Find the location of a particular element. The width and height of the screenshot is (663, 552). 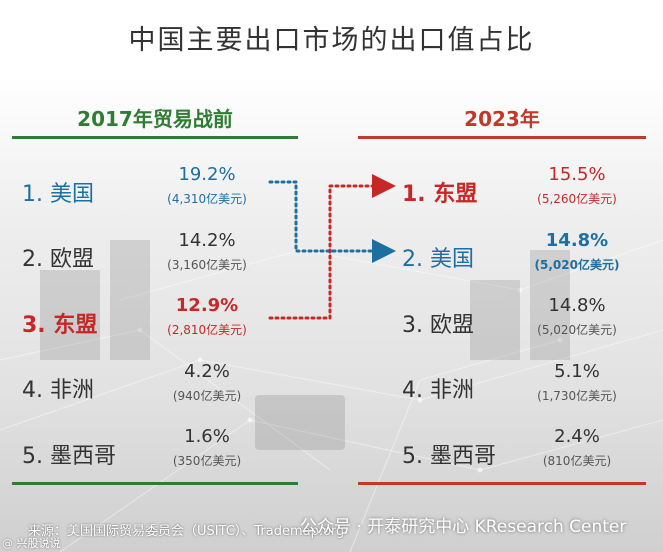

source-note: 来源：美国国际贸易委员会（USITC）、Trademap.org is located at coordinates (186, 531).